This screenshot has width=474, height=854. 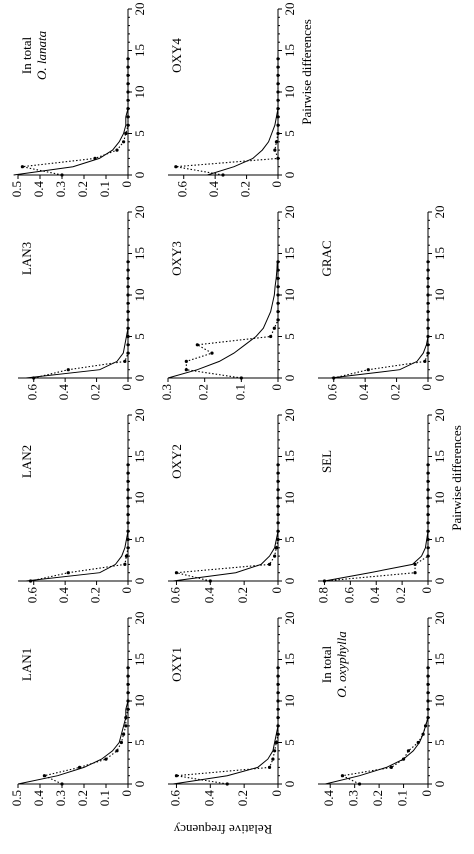 What do you see at coordinates (176, 461) in the screenshot?
I see `panel-title: OXY2` at bounding box center [176, 461].